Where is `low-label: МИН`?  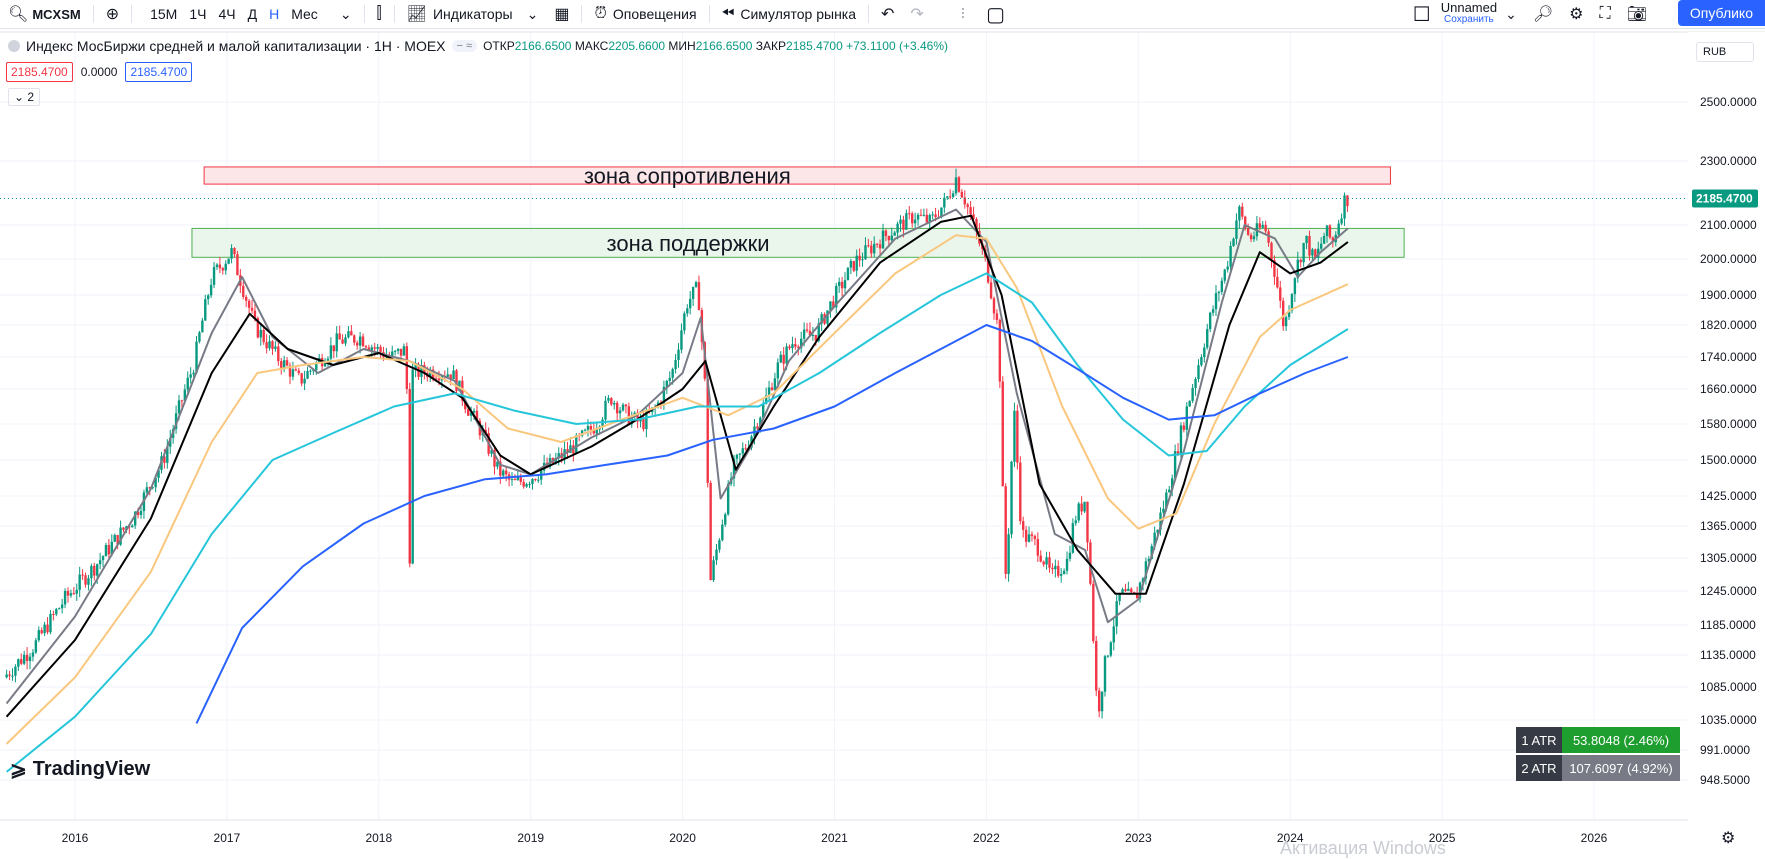
low-label: МИН is located at coordinates (682, 46).